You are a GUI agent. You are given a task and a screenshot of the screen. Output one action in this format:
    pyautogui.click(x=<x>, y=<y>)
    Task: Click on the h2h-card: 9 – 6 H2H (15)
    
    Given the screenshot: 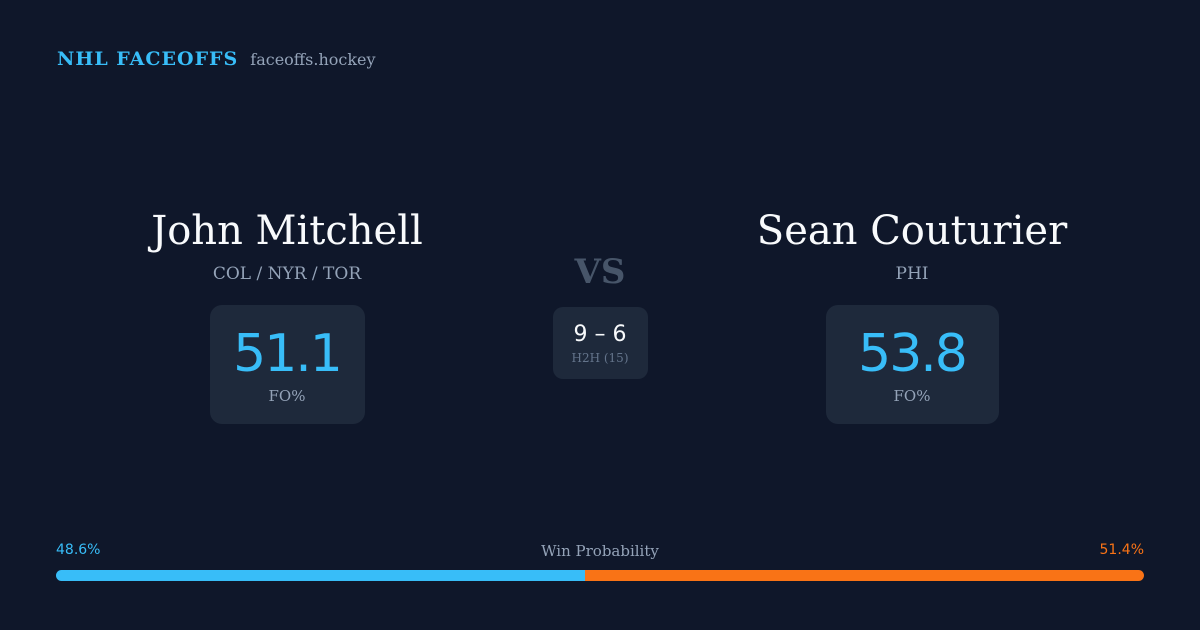 What is the action you would take?
    pyautogui.click(x=600, y=343)
    